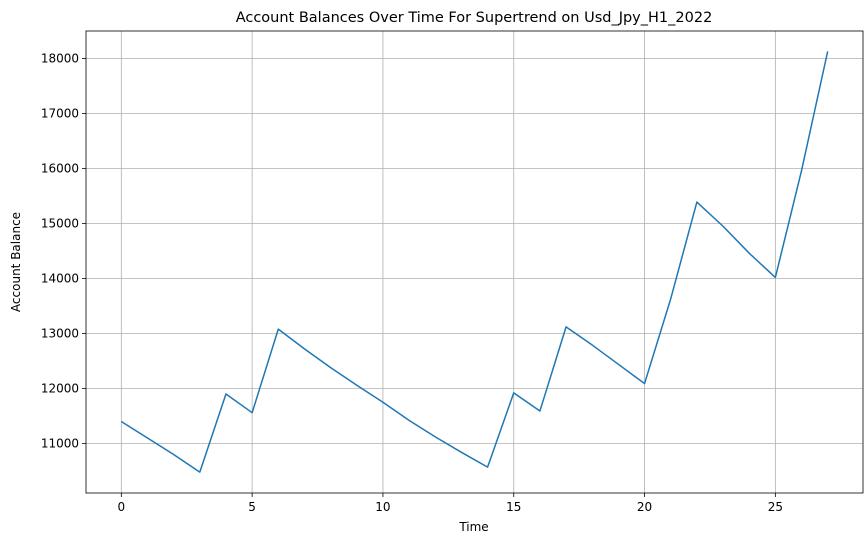 The height and width of the screenshot is (545, 868). I want to click on x-tick-label: 25, so click(775, 507).